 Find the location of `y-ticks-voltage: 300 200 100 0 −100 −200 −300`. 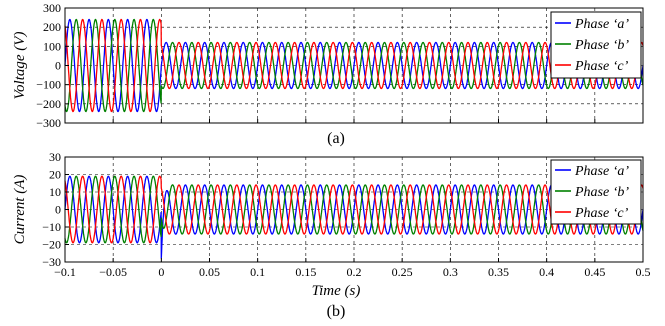

y-ticks-voltage: 300 200 100 0 −100 −200 −300 is located at coordinates (52, 65).